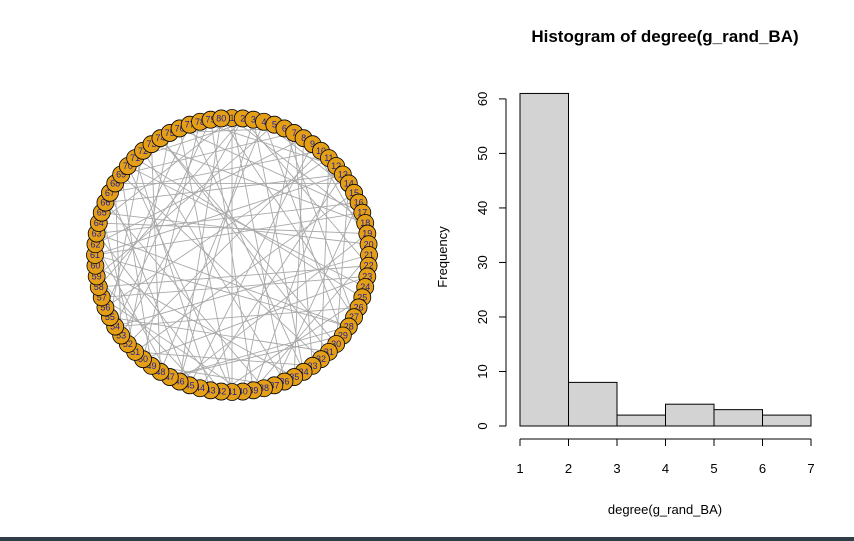 Image resolution: width=854 pixels, height=541 pixels. What do you see at coordinates (482, 208) in the screenshot?
I see `y-tick-label: 40` at bounding box center [482, 208].